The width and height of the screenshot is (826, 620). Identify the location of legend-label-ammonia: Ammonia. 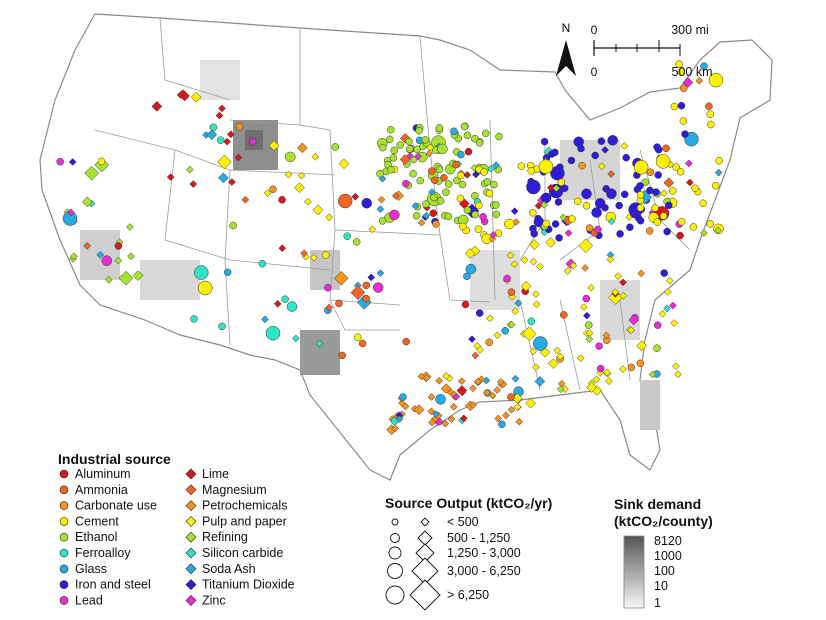
(101, 490).